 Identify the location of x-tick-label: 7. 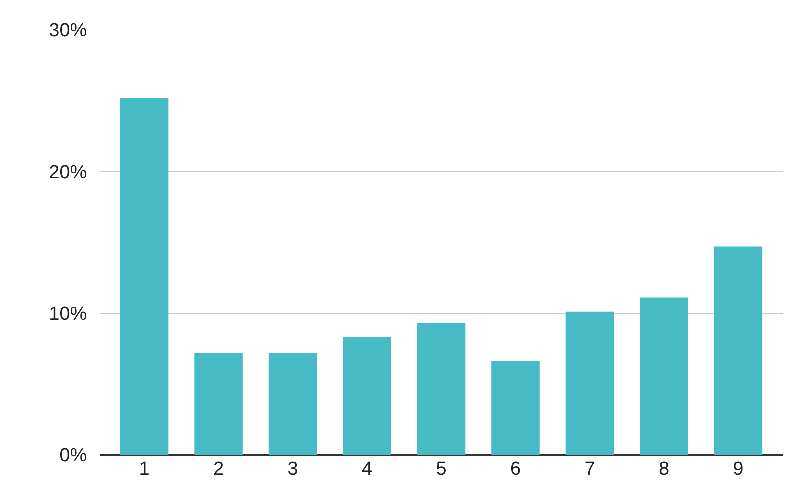
(590, 469).